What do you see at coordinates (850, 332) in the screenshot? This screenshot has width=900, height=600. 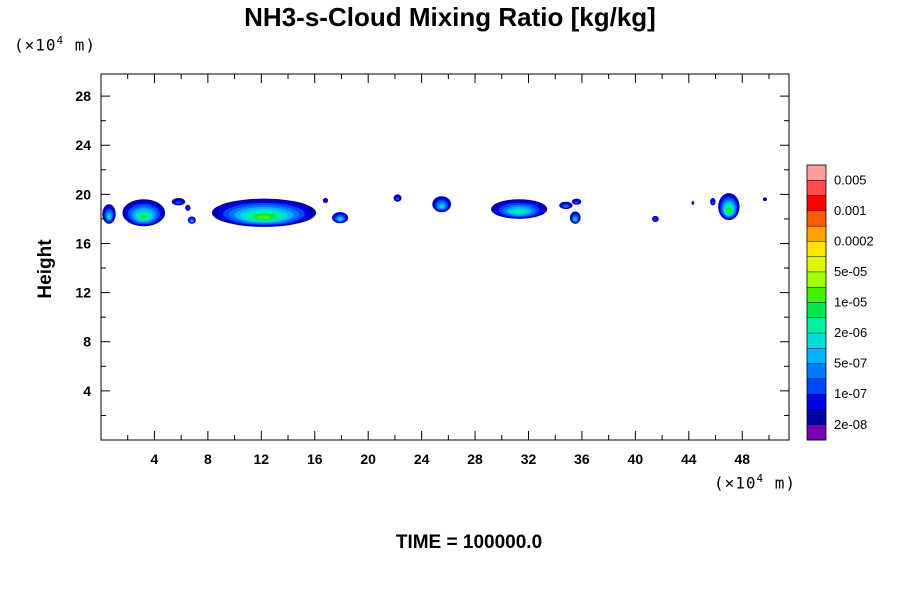 I see `colorbar-label: 2e-06` at bounding box center [850, 332].